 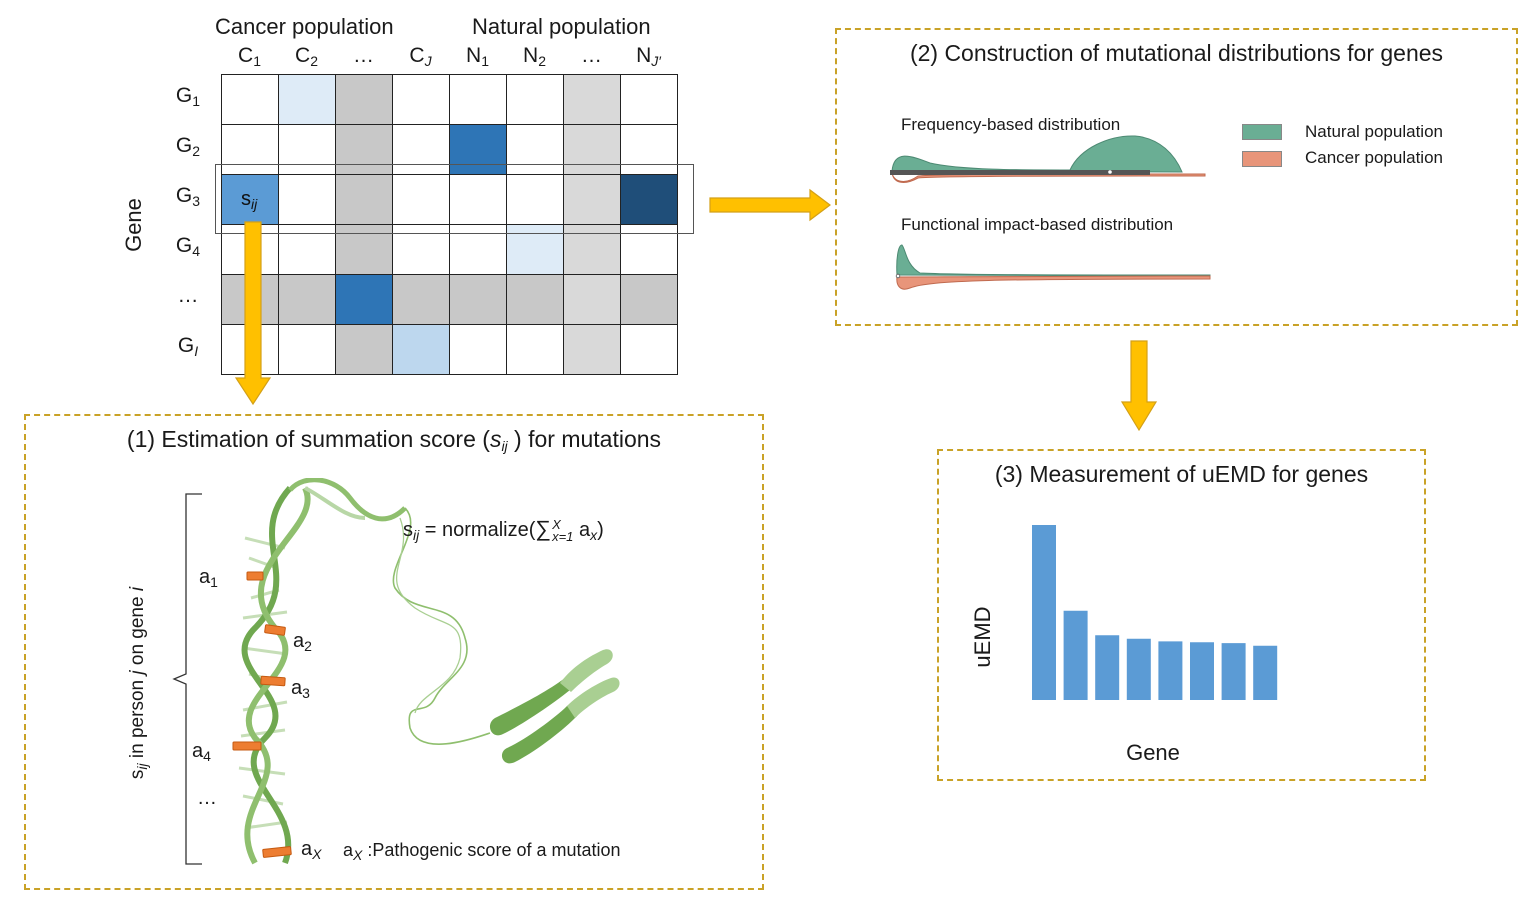 I want to click on cancer-population-label: Cancer population, so click(x=304, y=26).